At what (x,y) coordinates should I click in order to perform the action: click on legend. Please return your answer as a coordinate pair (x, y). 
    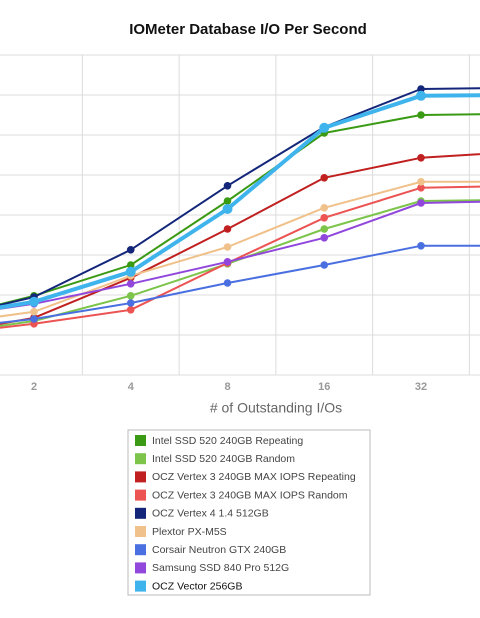
    Looking at the image, I should click on (249, 512).